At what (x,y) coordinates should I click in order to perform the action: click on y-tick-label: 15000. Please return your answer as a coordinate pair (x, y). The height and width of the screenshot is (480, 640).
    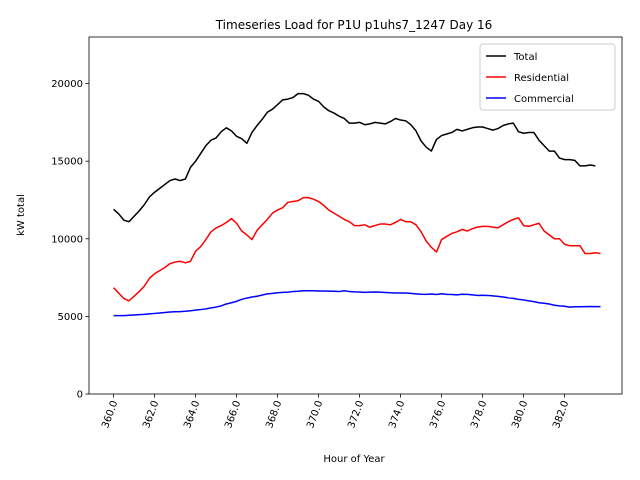
    Looking at the image, I should click on (67, 162).